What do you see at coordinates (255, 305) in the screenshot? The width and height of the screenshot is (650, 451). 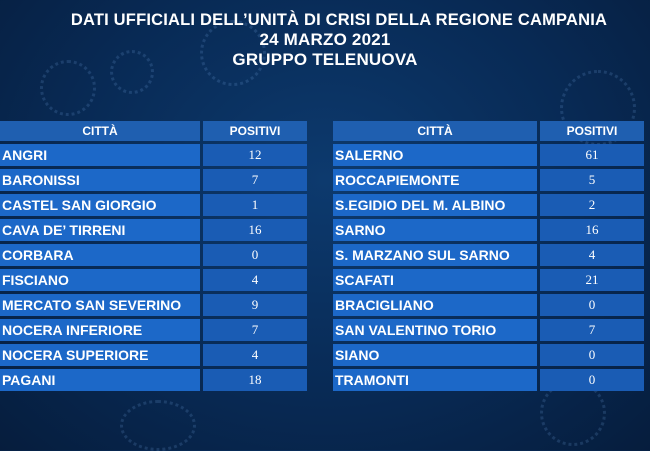 I see `positive-count: 9` at bounding box center [255, 305].